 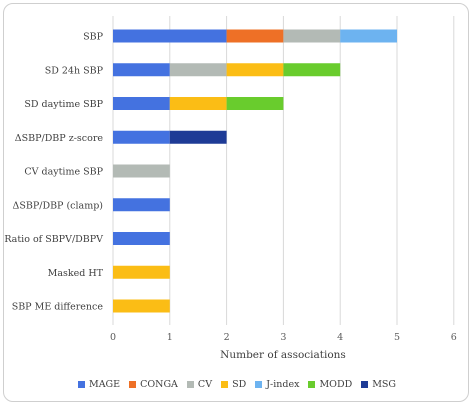 I want to click on legend-label: CV, so click(x=205, y=384).